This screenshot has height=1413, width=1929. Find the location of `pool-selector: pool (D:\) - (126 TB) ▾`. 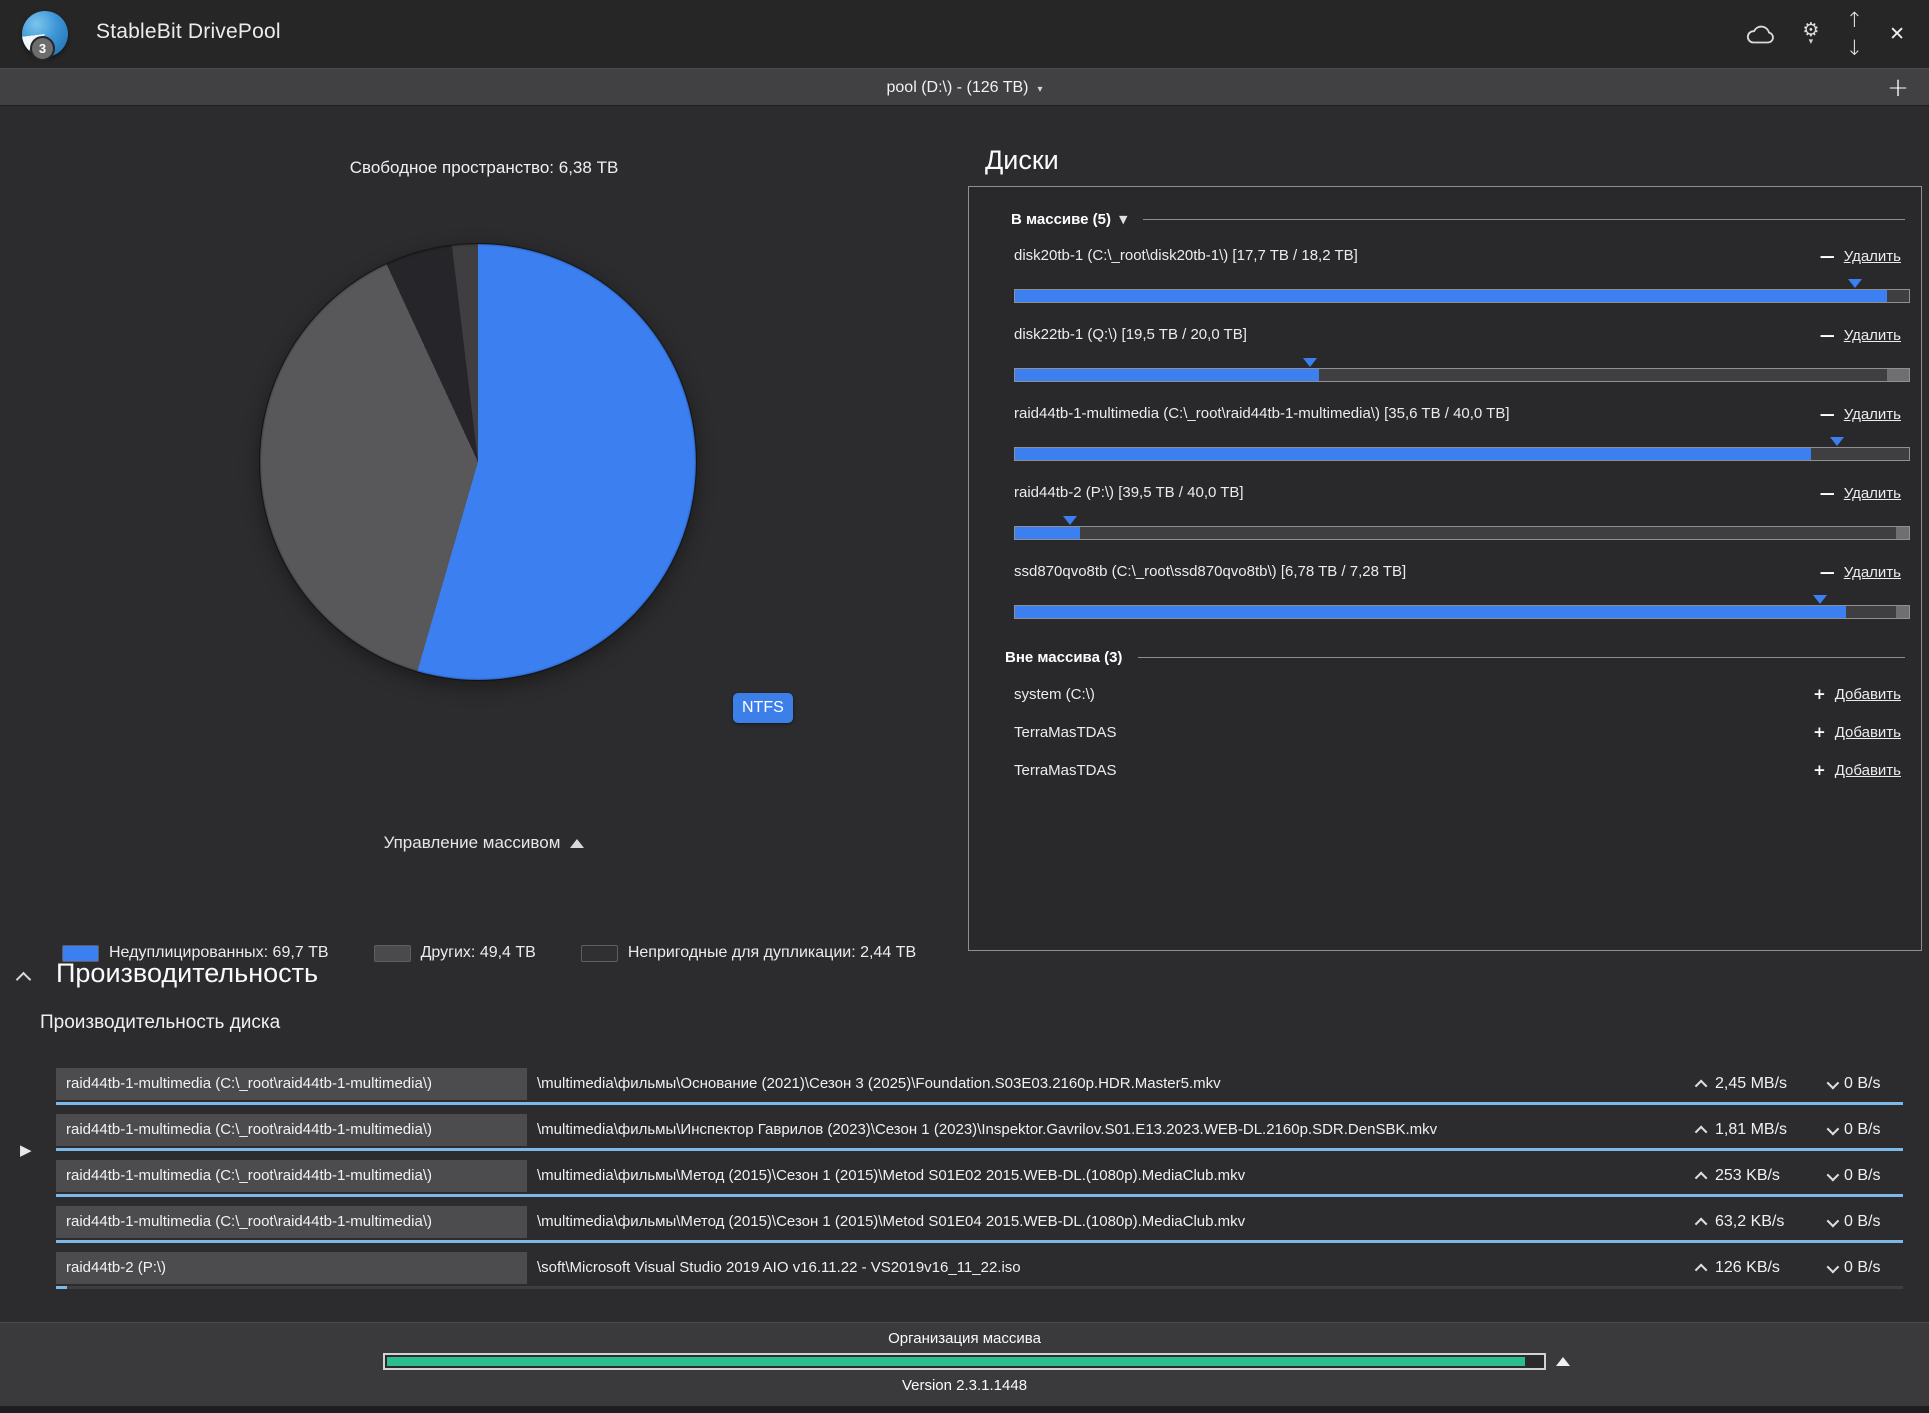

pool-selector: pool (D:\) - (126 TB) ▾ is located at coordinates (965, 88).